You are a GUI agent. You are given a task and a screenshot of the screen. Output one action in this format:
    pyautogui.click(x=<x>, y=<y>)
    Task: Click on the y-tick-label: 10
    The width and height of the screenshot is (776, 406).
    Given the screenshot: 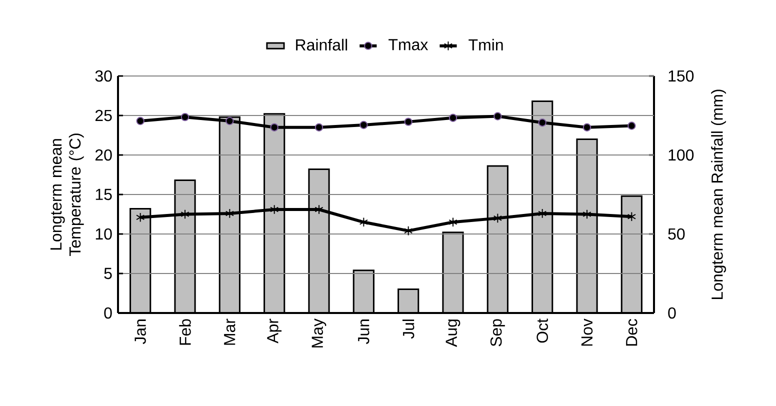 What is the action you would take?
    pyautogui.click(x=104, y=234)
    